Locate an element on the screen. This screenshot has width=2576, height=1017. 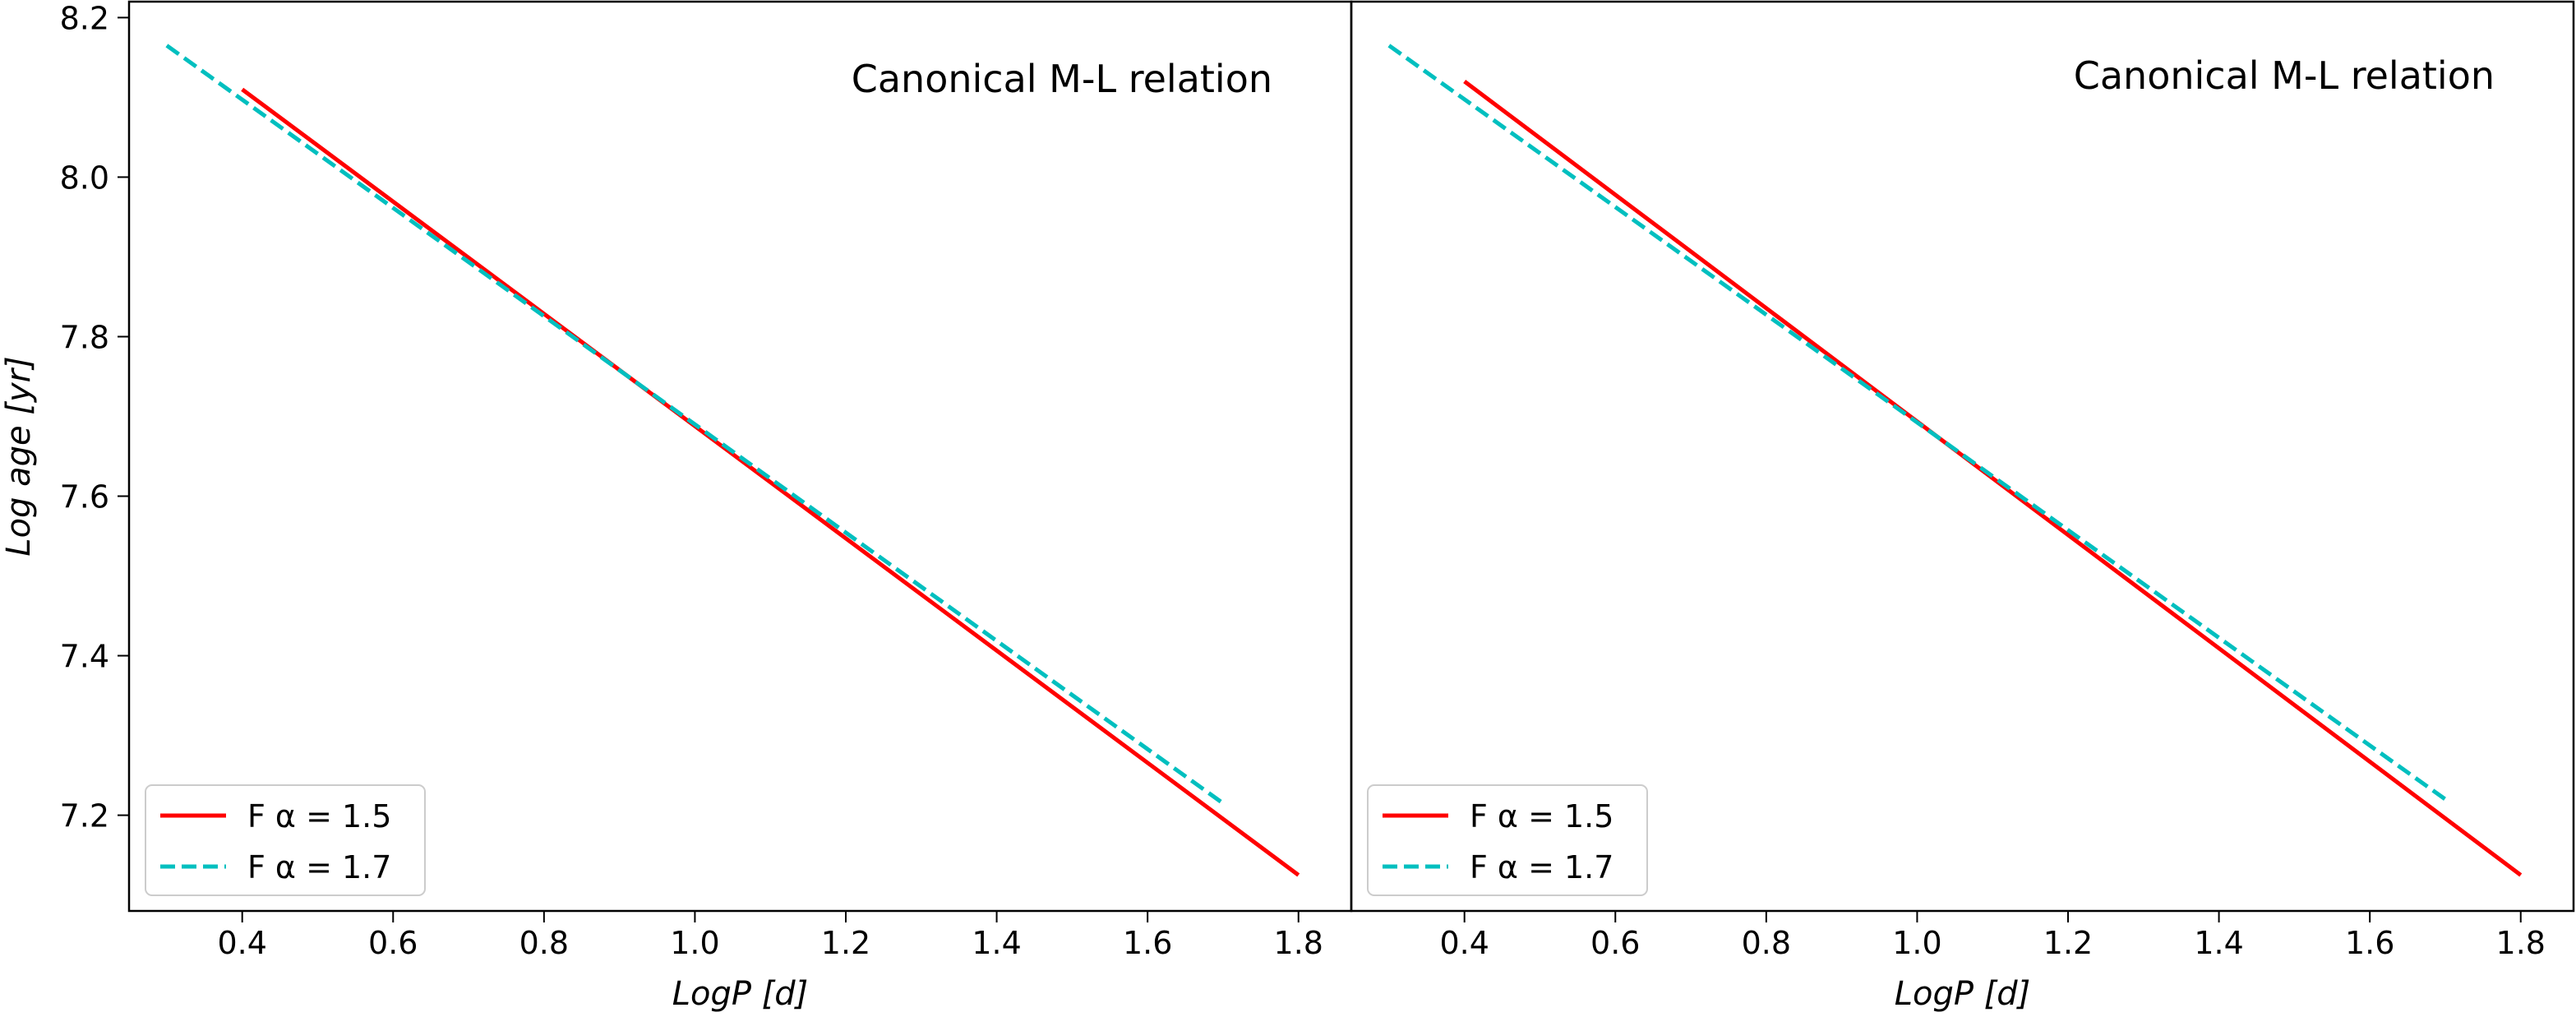
y-tick-label: 7.8 is located at coordinates (85, 337).